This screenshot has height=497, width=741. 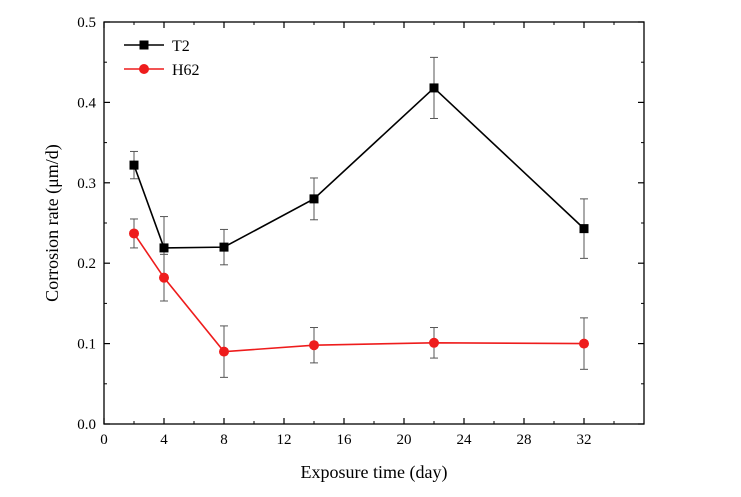 What do you see at coordinates (86, 184) in the screenshot?
I see `y-tick-label: 0.3` at bounding box center [86, 184].